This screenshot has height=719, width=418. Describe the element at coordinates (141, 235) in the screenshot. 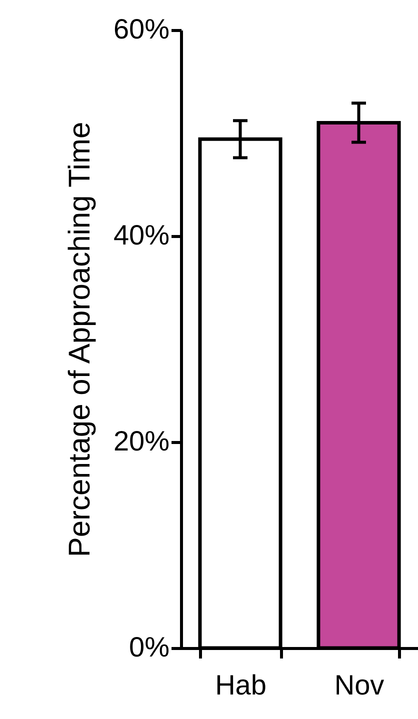

I see `y-tick-label: 40%` at that location.